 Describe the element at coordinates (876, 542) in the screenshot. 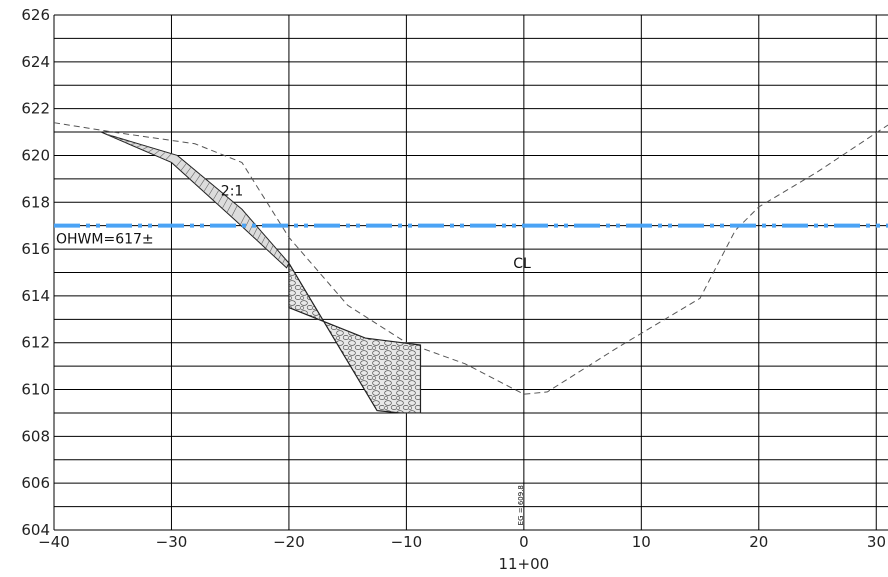

I see `x-tick-label: 30` at that location.